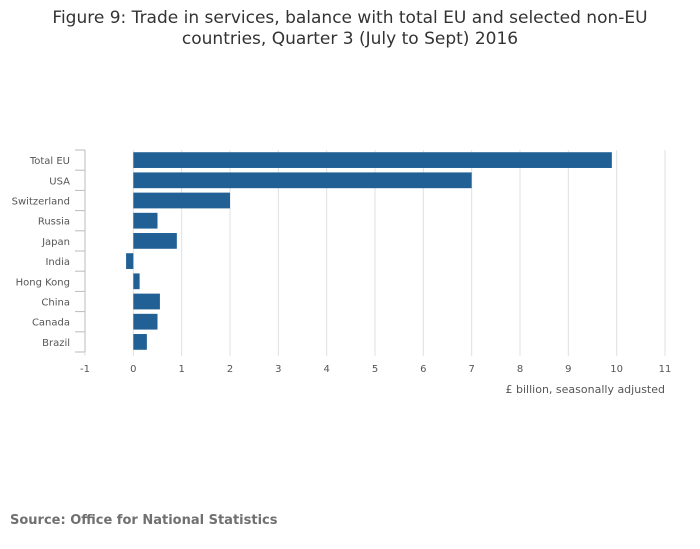 The width and height of the screenshot is (700, 549). Describe the element at coordinates (665, 369) in the screenshot. I see `x-tick-label: 11` at that location.